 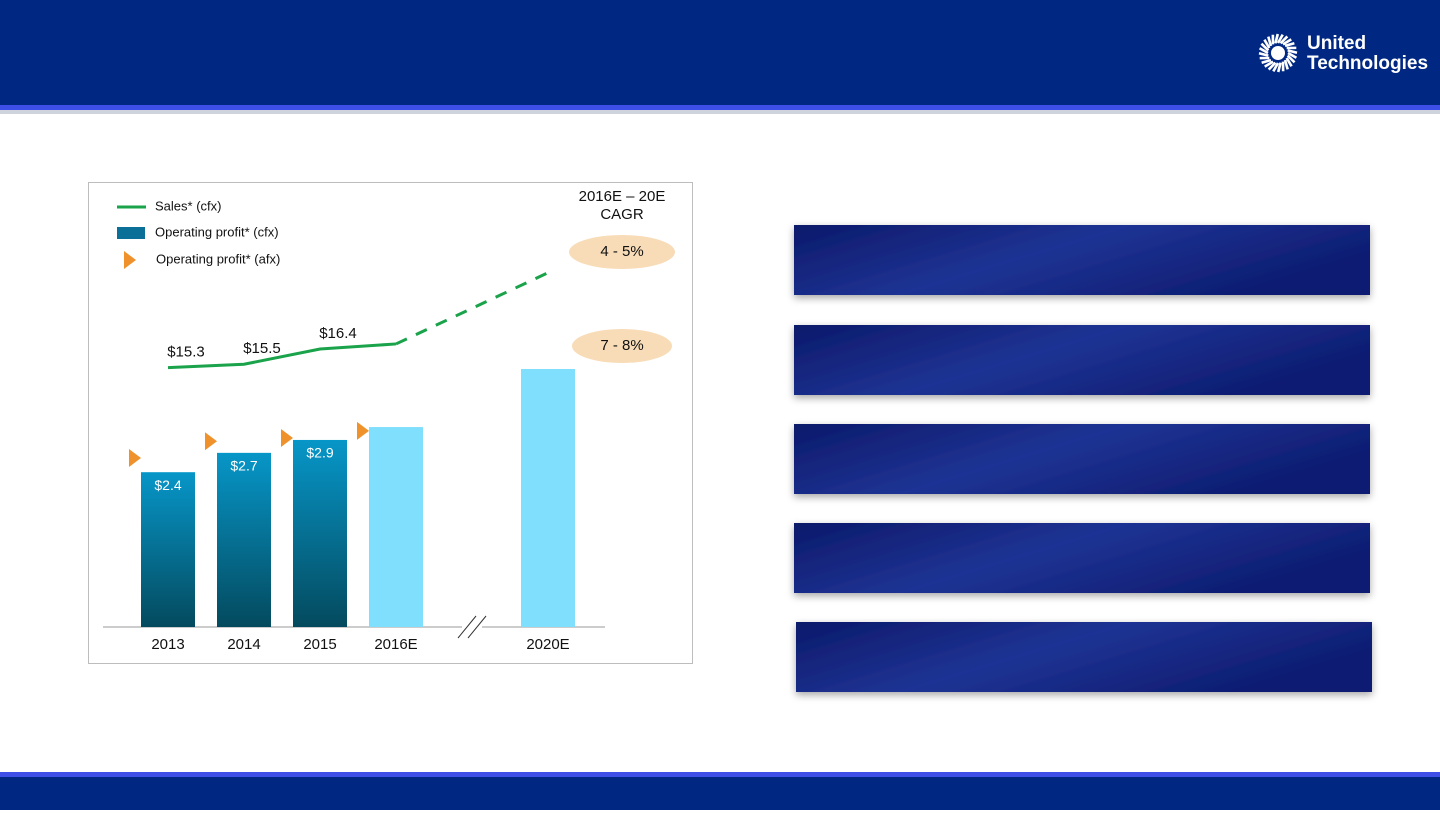 What do you see at coordinates (243, 644) in the screenshot?
I see `x-tick-label: 2014` at bounding box center [243, 644].